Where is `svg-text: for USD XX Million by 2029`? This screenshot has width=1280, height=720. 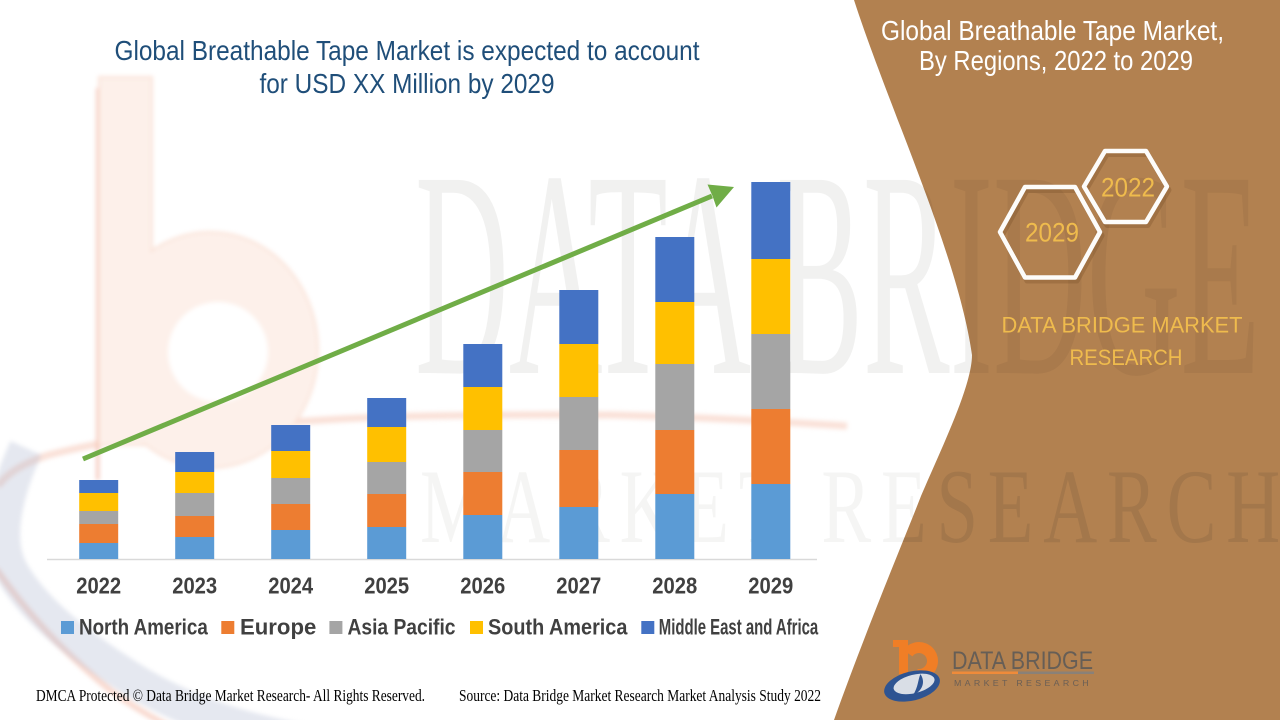 svg-text: for USD XX Million by 2029 is located at coordinates (407, 83).